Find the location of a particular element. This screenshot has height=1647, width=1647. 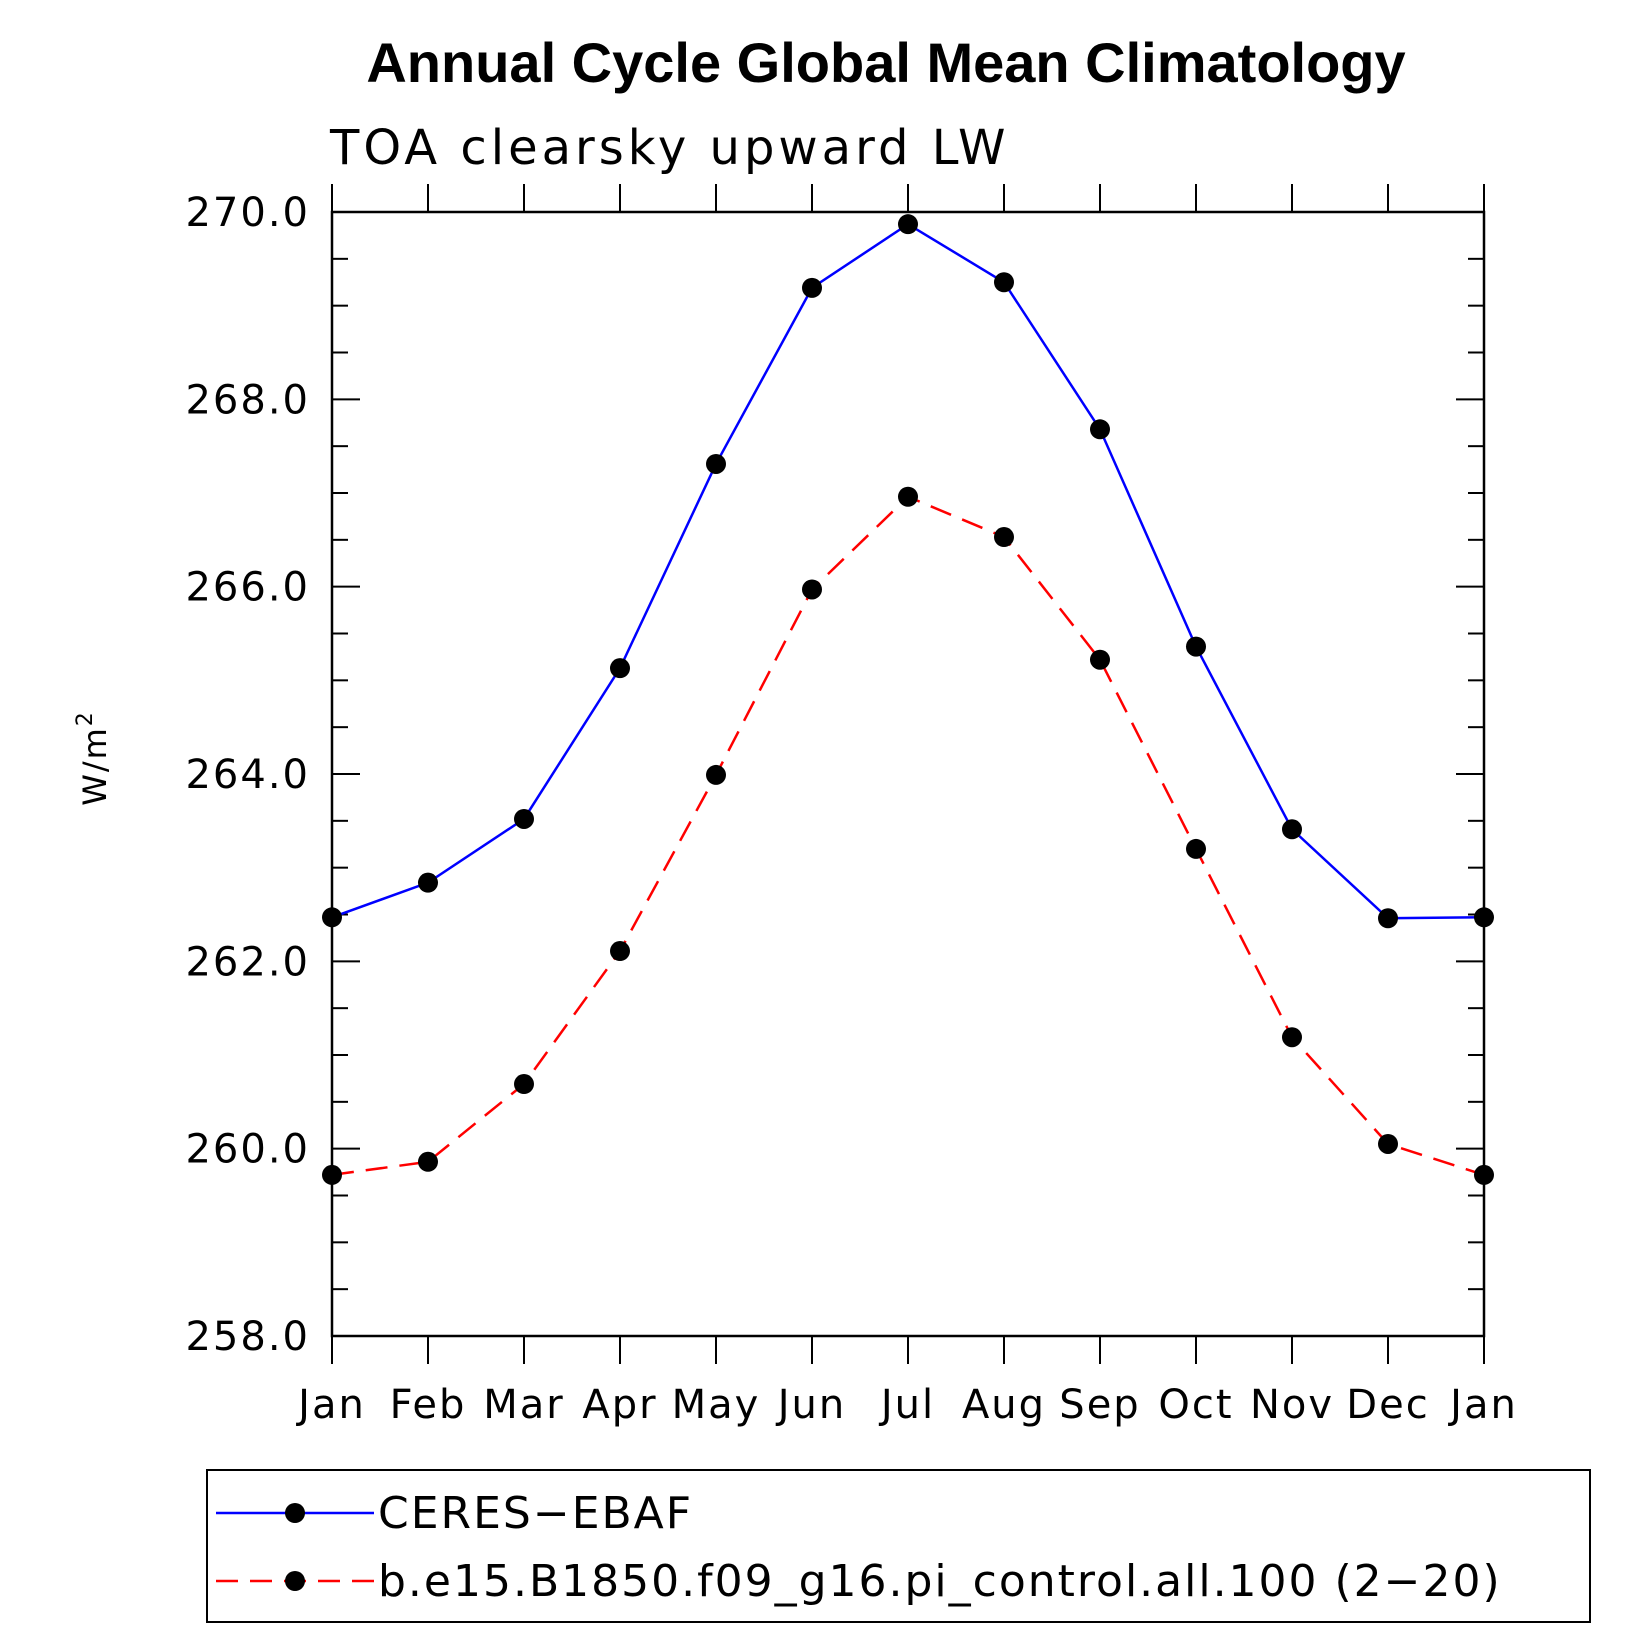

y-axis-label: W/m2 is located at coordinates (93, 758).